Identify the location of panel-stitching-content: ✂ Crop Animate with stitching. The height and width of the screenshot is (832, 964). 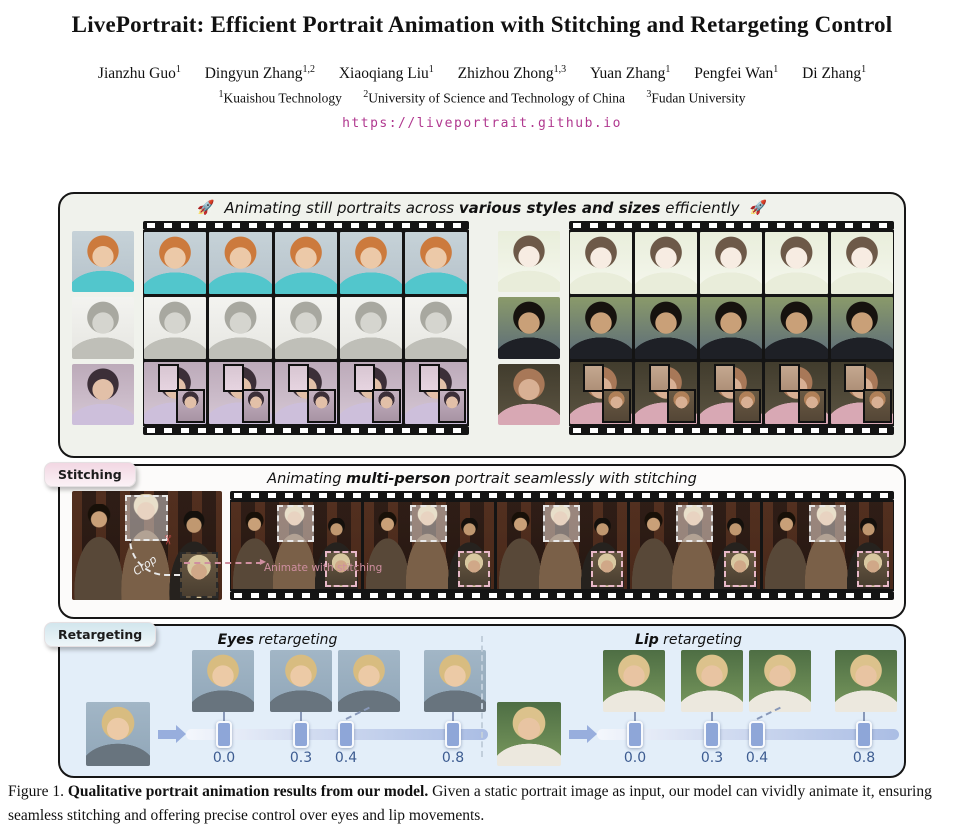
(482, 549).